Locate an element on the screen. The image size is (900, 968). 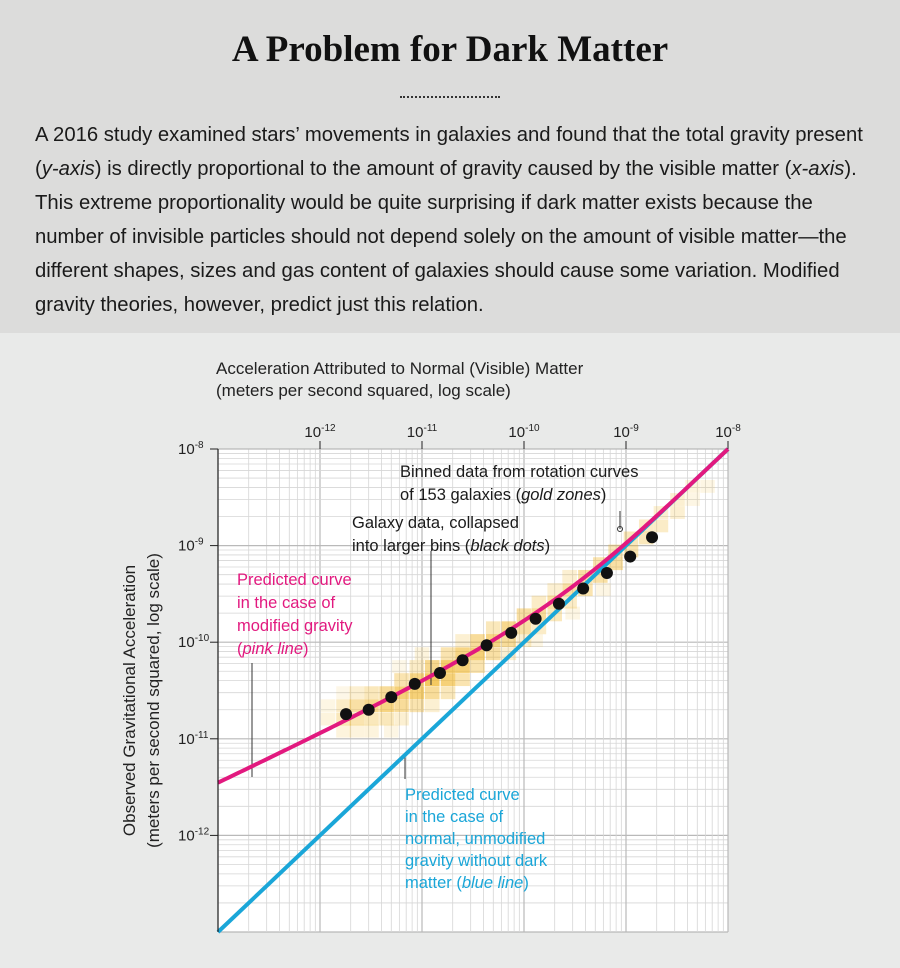
pink-annotation-run: modified gravity is located at coordinates (295, 626).